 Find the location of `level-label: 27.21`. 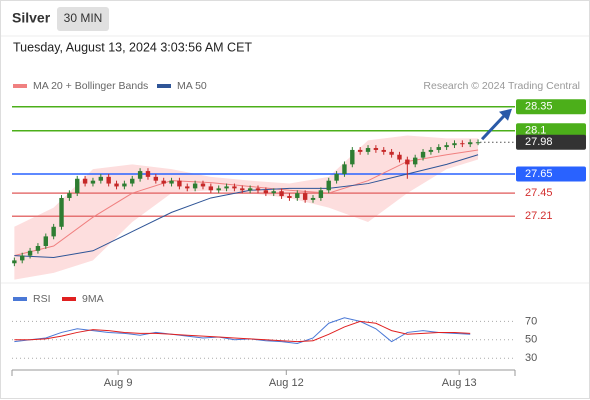

level-label: 27.21 is located at coordinates (539, 216).